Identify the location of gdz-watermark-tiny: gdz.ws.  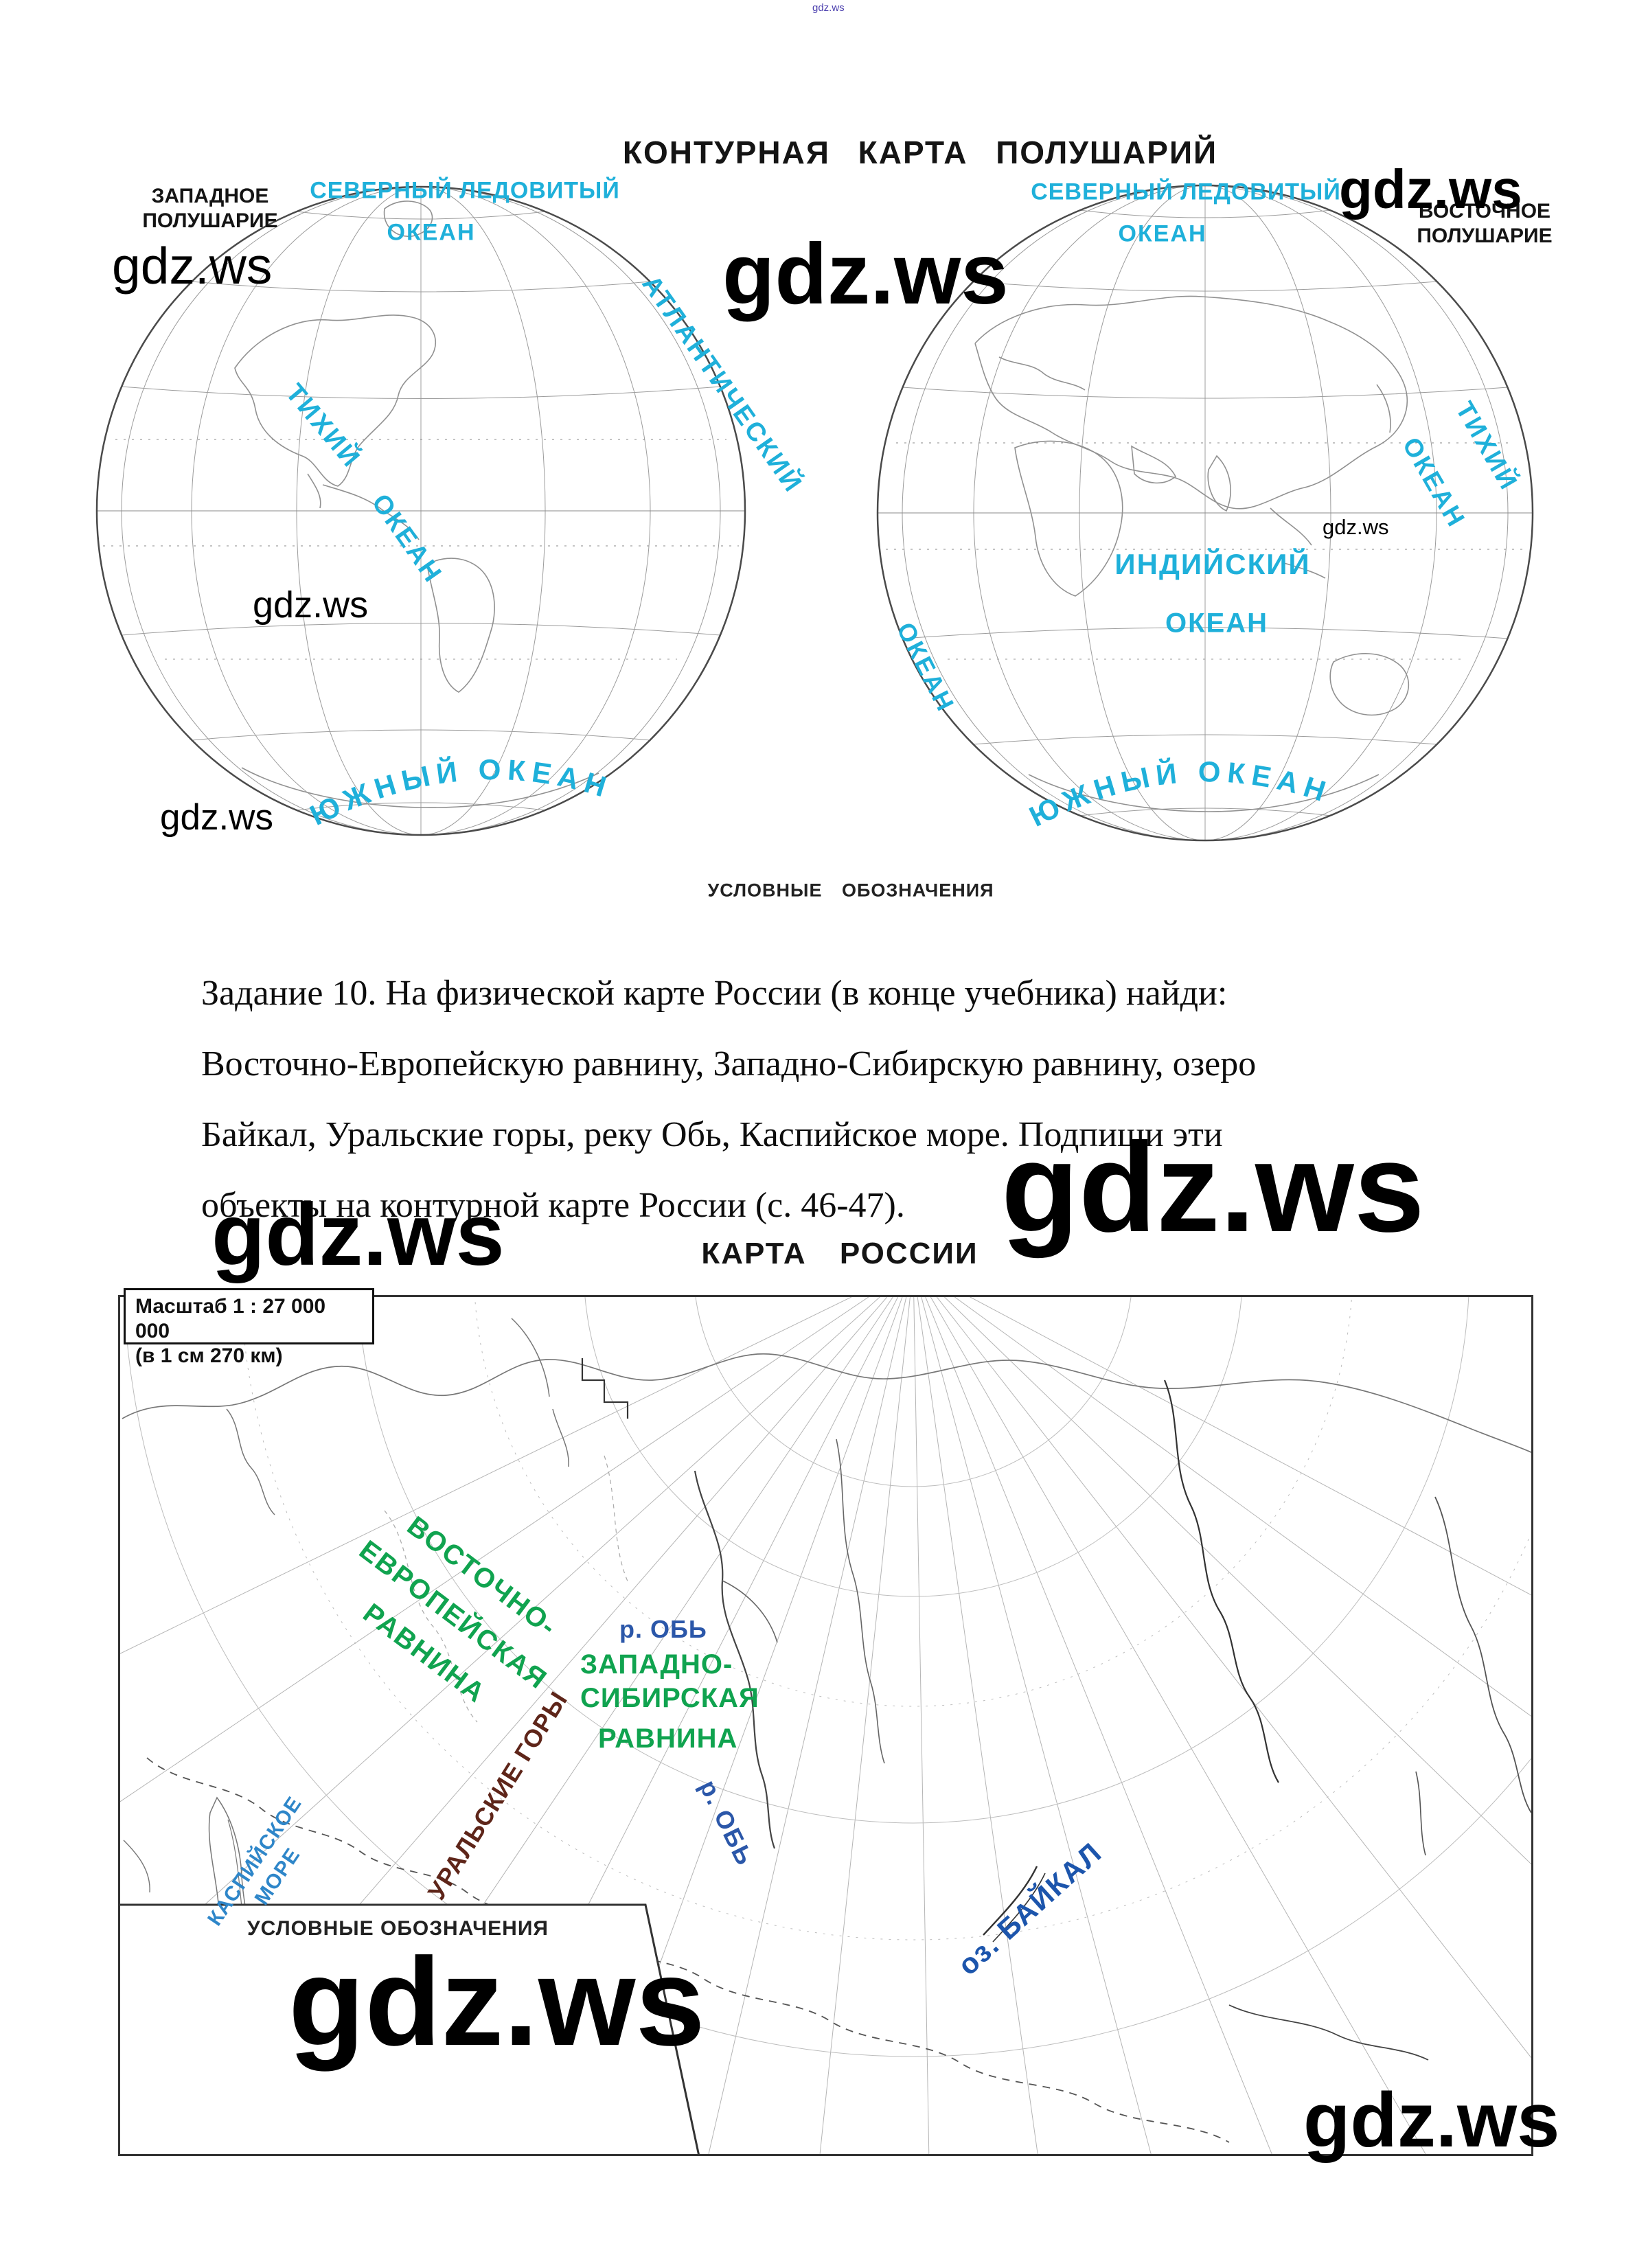
(828, 8).